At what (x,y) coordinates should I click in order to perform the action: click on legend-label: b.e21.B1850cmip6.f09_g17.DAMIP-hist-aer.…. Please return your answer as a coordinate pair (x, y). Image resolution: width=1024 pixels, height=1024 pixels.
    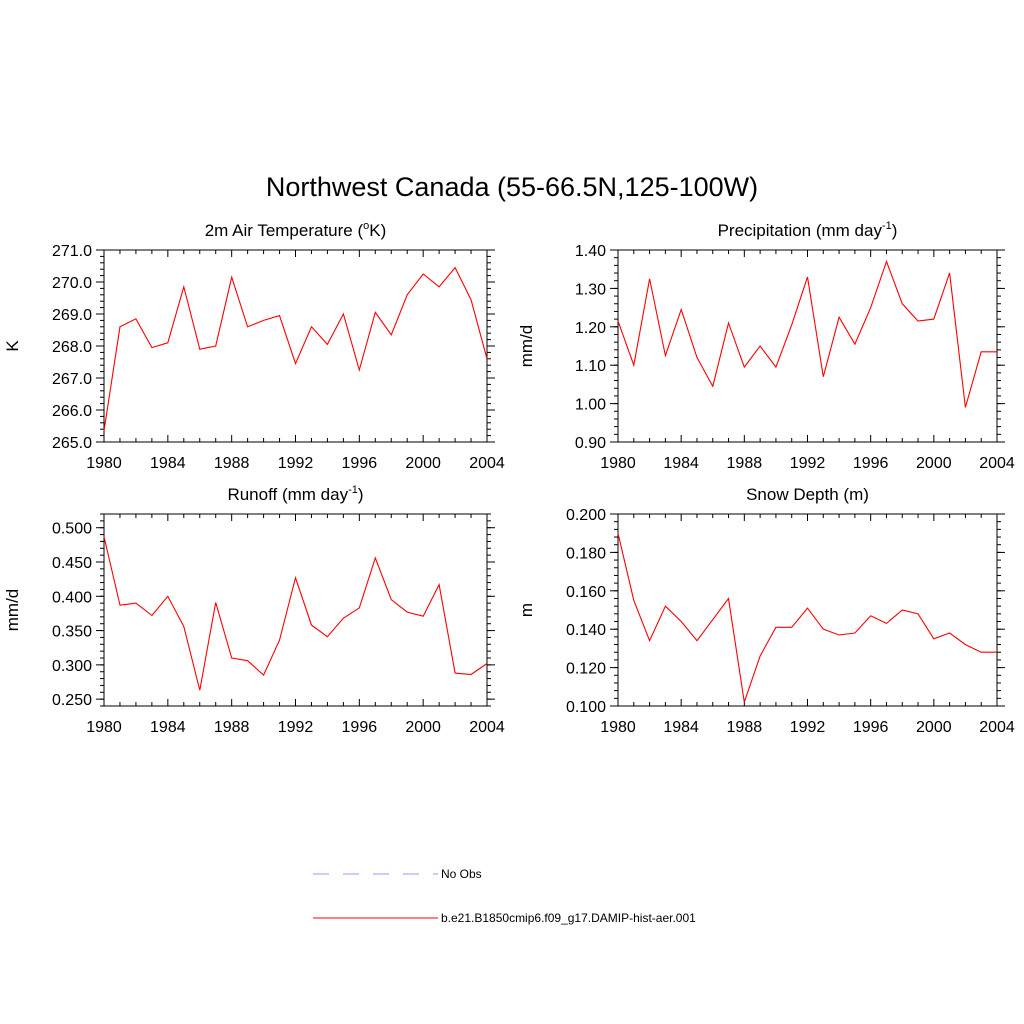
    Looking at the image, I should click on (568, 918).